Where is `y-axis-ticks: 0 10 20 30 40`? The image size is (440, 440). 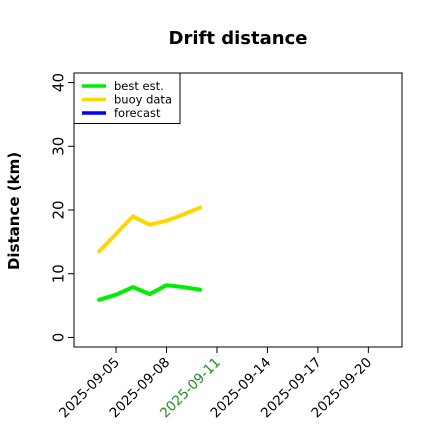 y-axis-ticks: 0 10 20 30 40 is located at coordinates (61, 207).